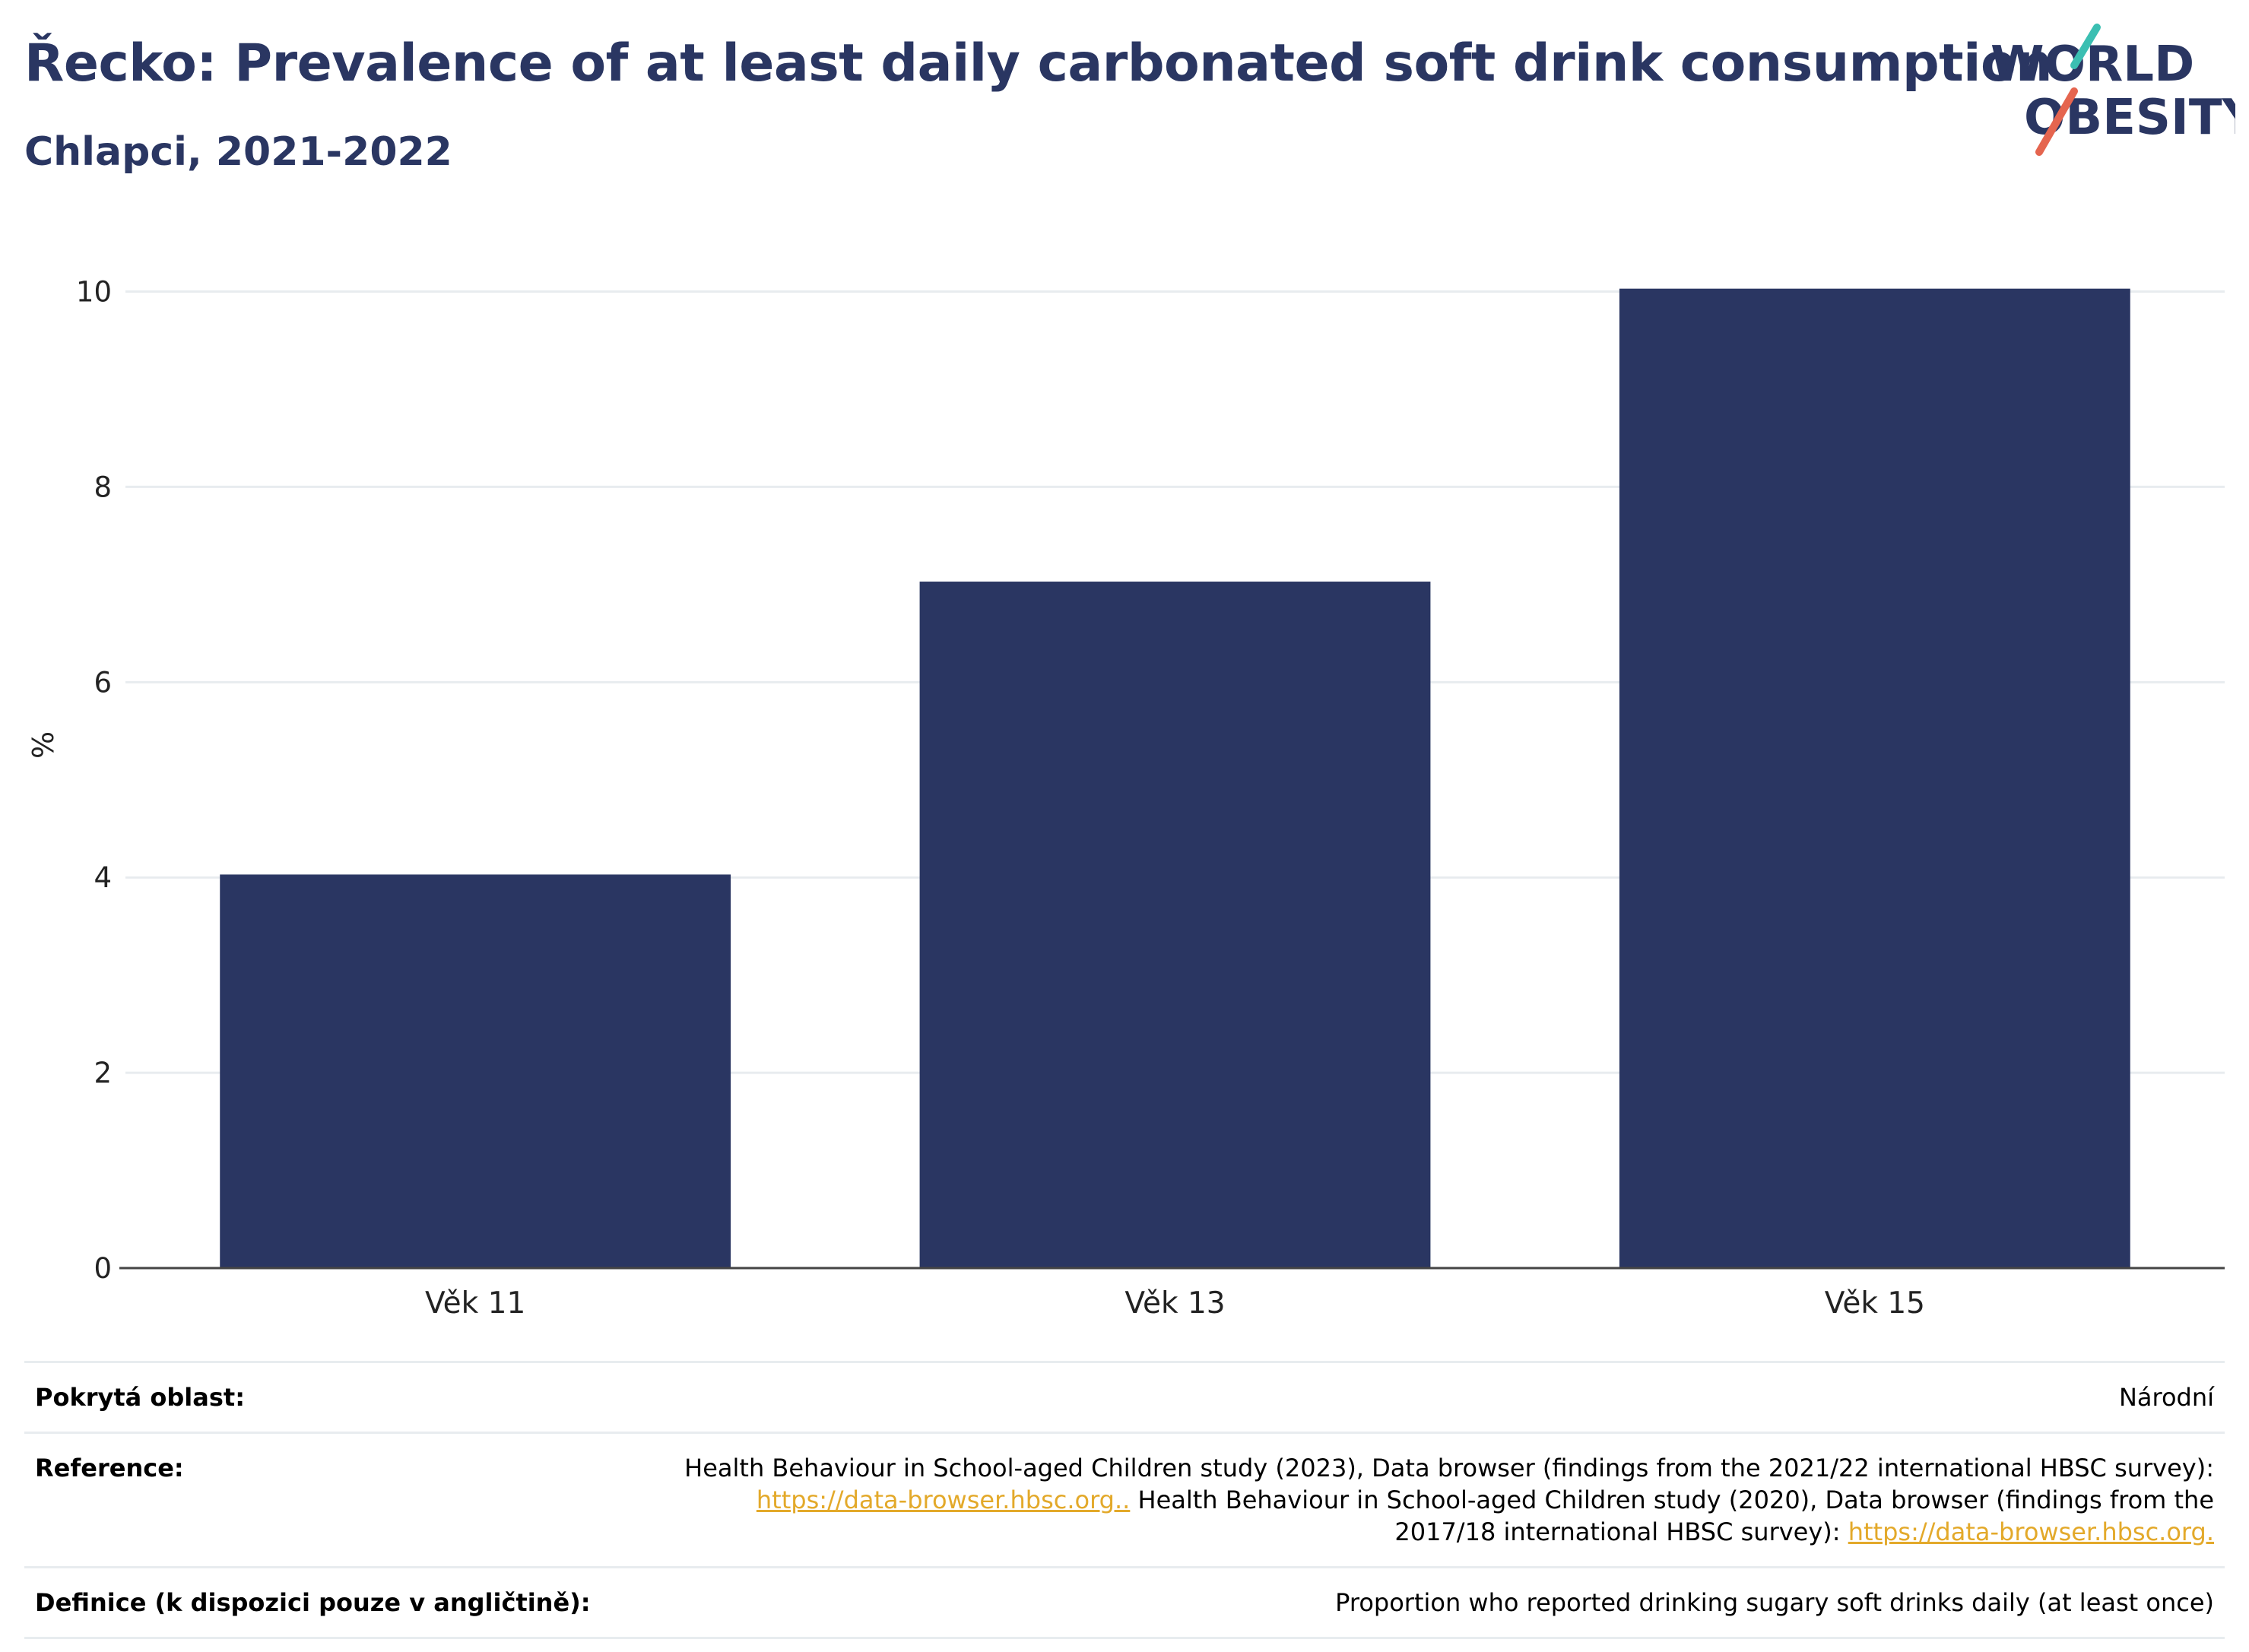 The width and height of the screenshot is (2249, 1652). What do you see at coordinates (43, 745) in the screenshot?
I see `y-axis-title: %` at bounding box center [43, 745].